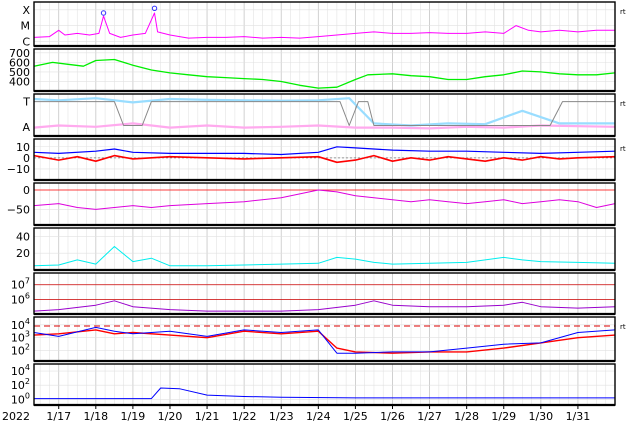 Image resolution: width=634 pixels, height=424 pixels. What do you see at coordinates (26, 127) in the screenshot?
I see `tick-label-temp-a: A` at bounding box center [26, 127].